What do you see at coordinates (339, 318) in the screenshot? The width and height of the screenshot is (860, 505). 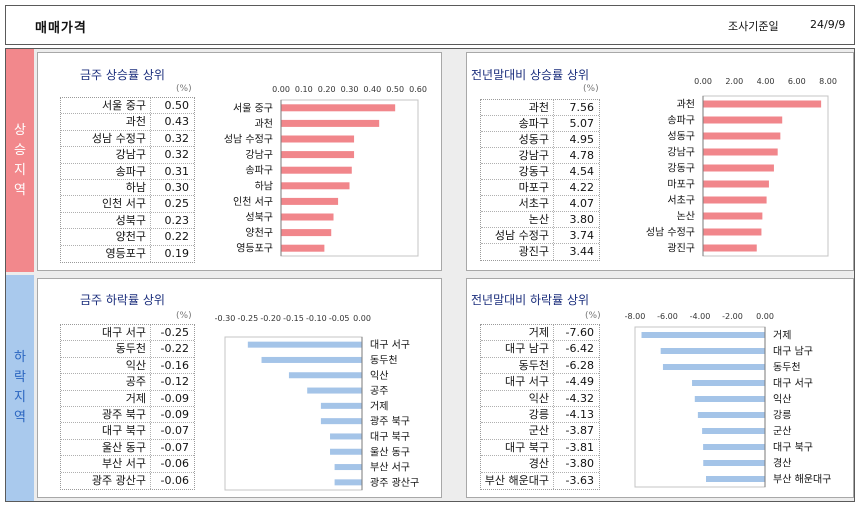 I see `x-tick-label: -0.05` at bounding box center [339, 318].